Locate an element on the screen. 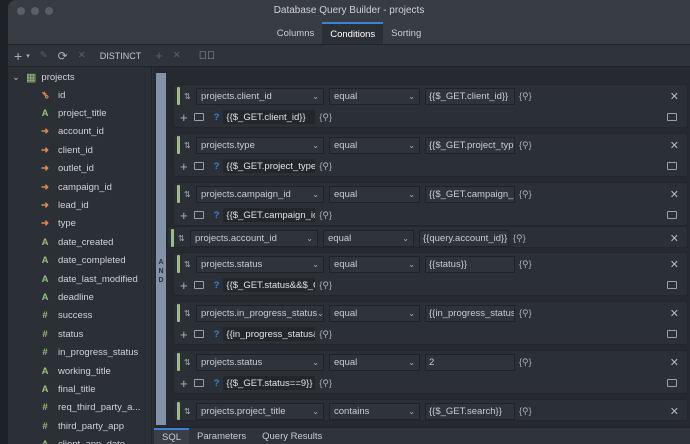  tab-sql: SQL is located at coordinates (172, 436).